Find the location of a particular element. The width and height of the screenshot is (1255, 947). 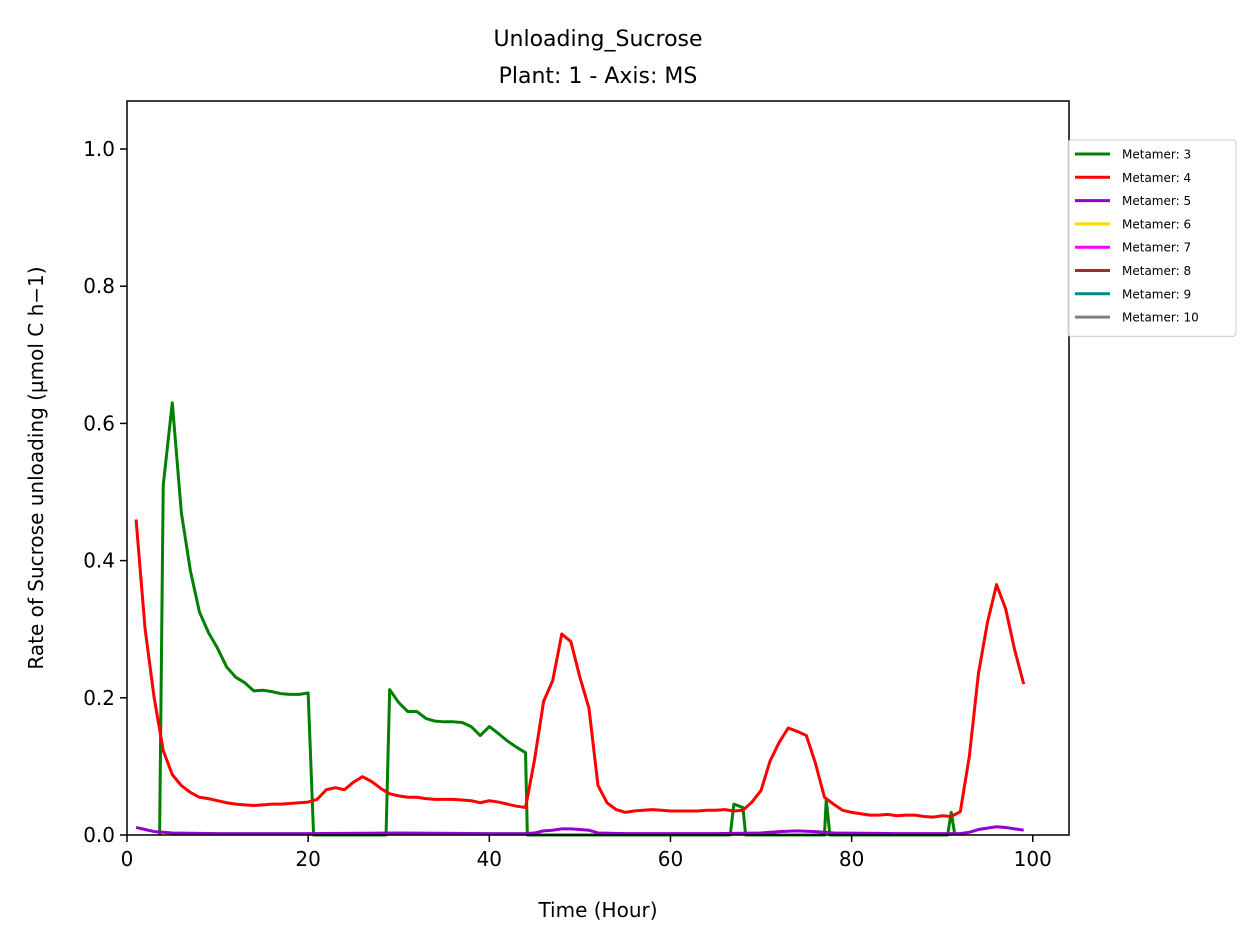

legend-entry: Metamer: 5 is located at coordinates (1156, 201).